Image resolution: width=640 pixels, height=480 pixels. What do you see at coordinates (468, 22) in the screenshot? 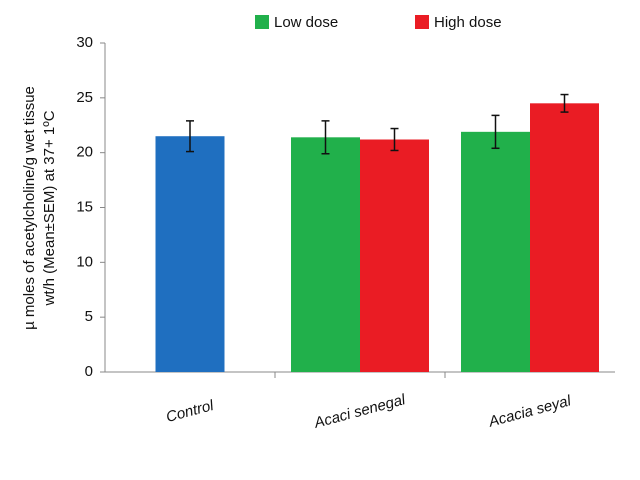
I see `legend-label: High dose` at bounding box center [468, 22].